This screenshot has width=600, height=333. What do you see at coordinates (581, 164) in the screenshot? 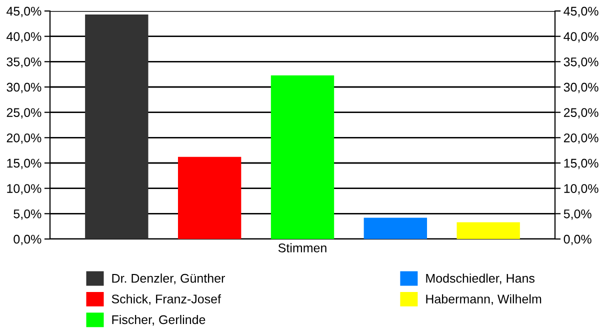
I see `text: 15,0%` at bounding box center [581, 164].